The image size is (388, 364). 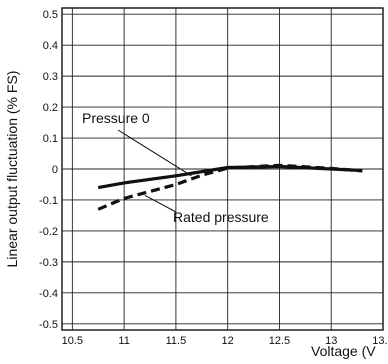 I want to click on x-tick-label: 10.5, so click(x=72, y=341).